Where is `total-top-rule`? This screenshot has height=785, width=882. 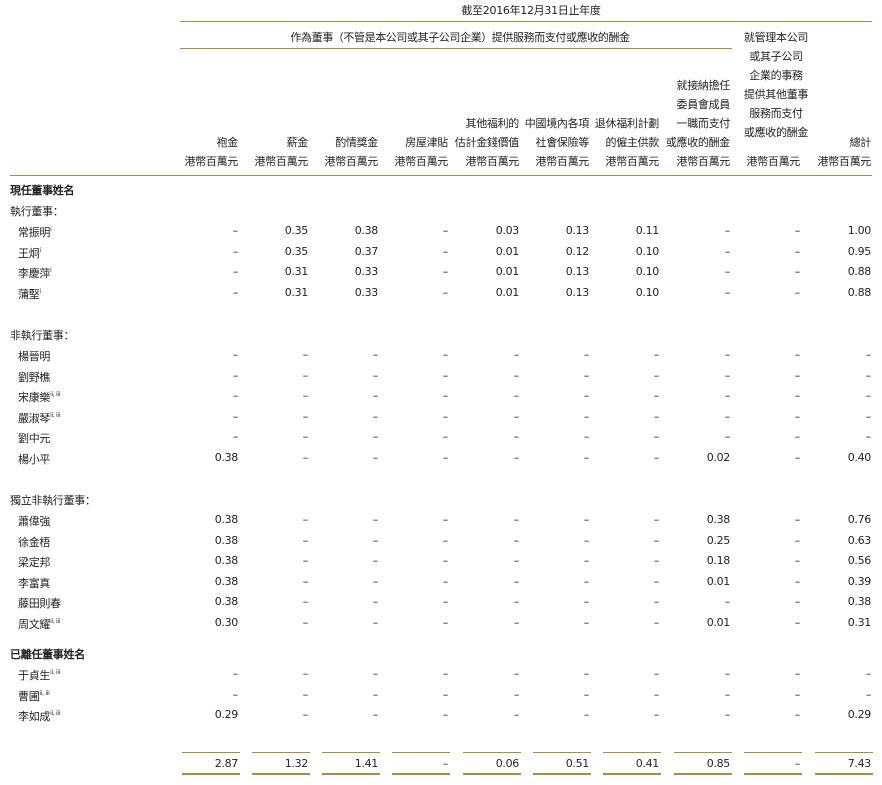
total-top-rule is located at coordinates (562, 752).